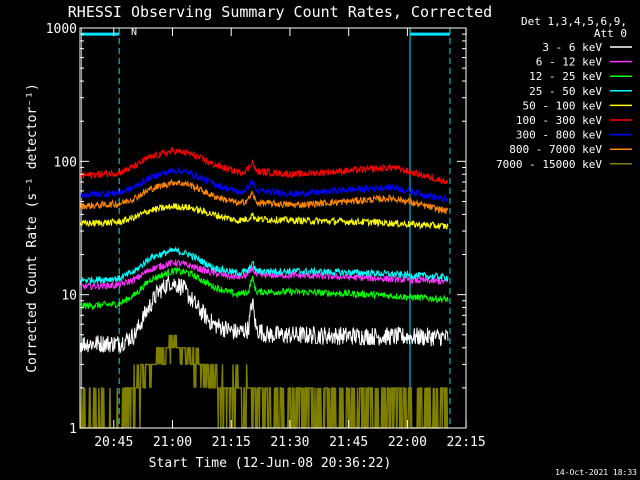 This screenshot has width=640, height=480. Describe the element at coordinates (113, 442) in the screenshot. I see `x-tick-label-0: 20:45` at that location.